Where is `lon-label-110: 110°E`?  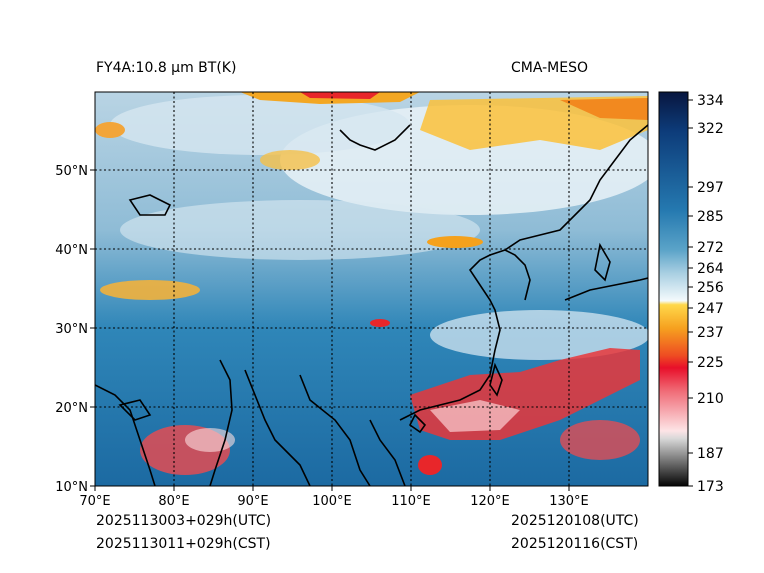 lon-label-110: 110°E is located at coordinates (411, 501).